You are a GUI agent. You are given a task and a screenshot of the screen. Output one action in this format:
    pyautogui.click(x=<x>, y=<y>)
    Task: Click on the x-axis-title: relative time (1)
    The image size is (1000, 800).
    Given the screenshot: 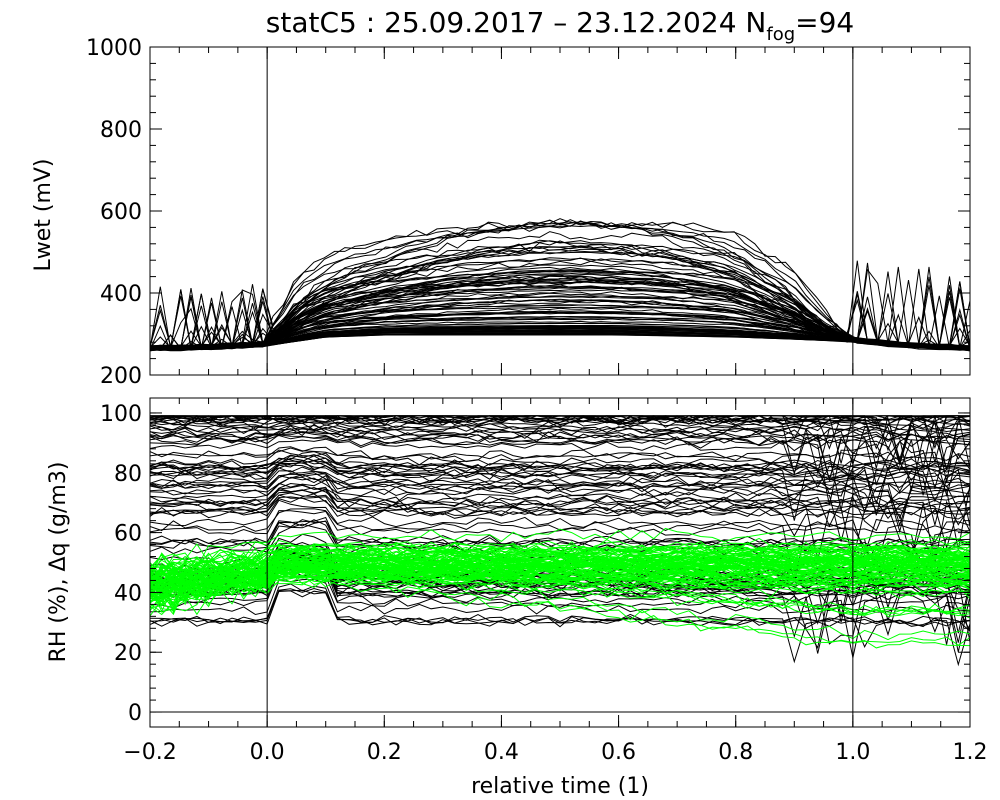 What is the action you would take?
    pyautogui.click(x=560, y=786)
    